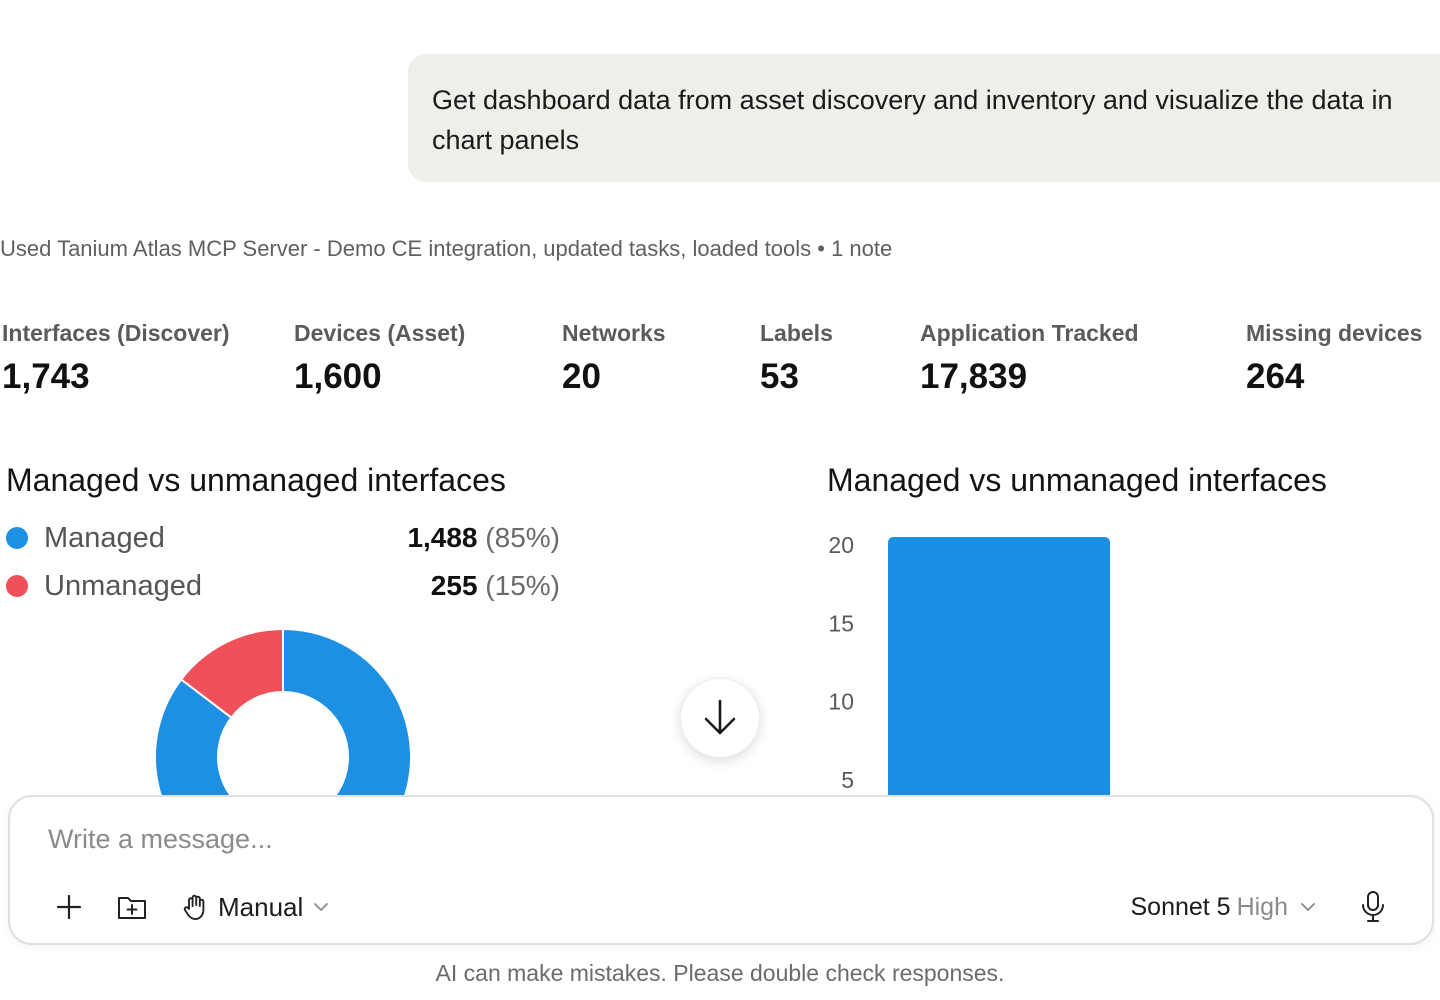  Describe the element at coordinates (974, 376) in the screenshot. I see `stat-value: 17,839` at that location.